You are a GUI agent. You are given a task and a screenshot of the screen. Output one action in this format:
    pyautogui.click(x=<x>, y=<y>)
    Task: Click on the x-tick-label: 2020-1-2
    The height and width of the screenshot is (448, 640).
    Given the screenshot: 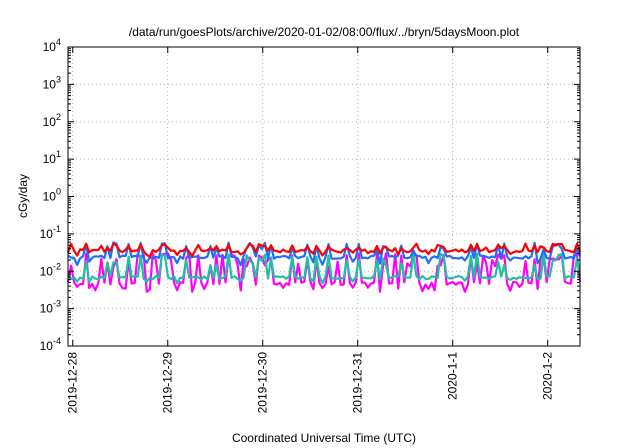 What is the action you would take?
    pyautogui.click(x=548, y=376)
    